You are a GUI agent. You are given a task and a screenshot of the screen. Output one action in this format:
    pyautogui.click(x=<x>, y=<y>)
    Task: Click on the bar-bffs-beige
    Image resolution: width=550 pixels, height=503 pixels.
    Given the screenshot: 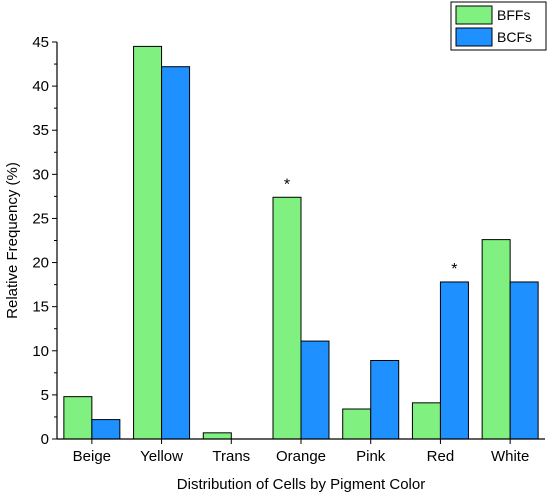 What is the action you would take?
    pyautogui.click(x=78, y=418)
    